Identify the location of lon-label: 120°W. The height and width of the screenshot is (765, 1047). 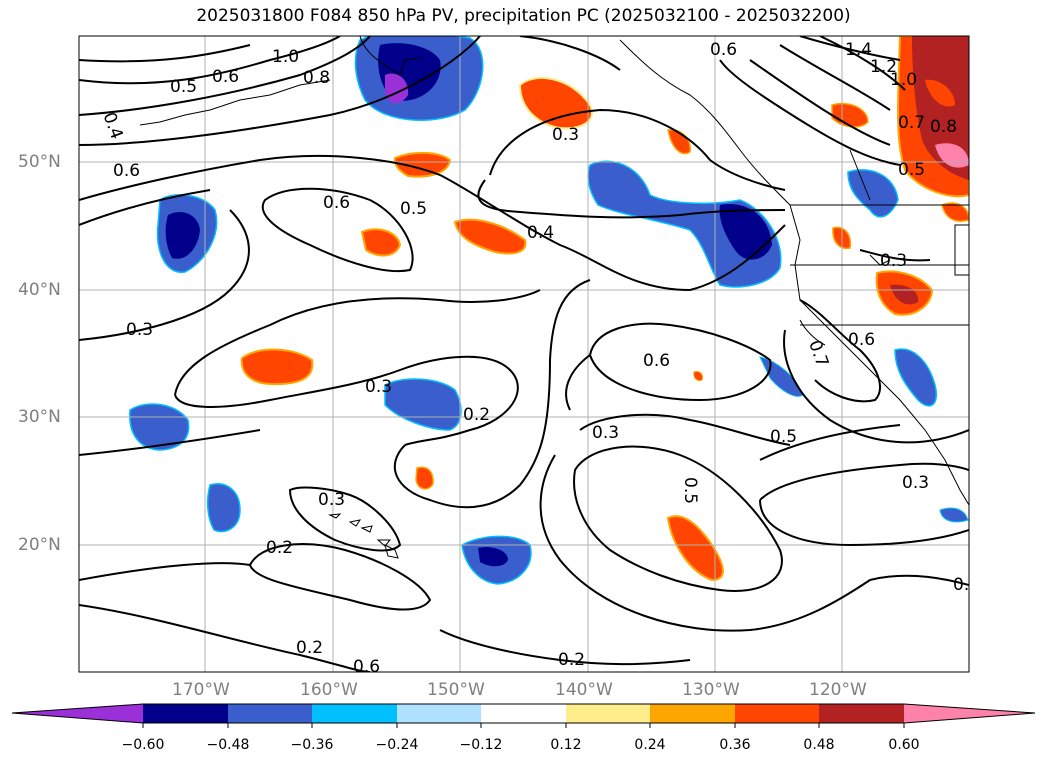
(838, 690).